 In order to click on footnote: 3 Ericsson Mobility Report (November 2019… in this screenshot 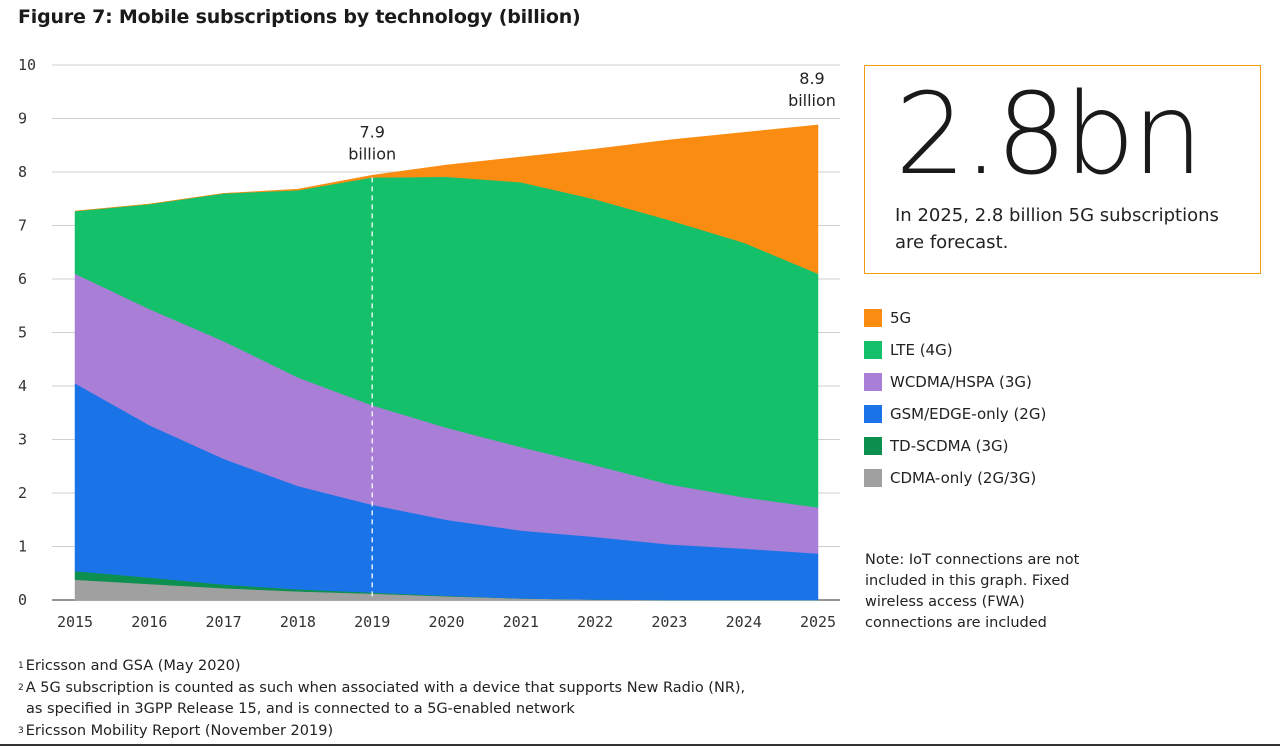, I will do `click(176, 730)`.